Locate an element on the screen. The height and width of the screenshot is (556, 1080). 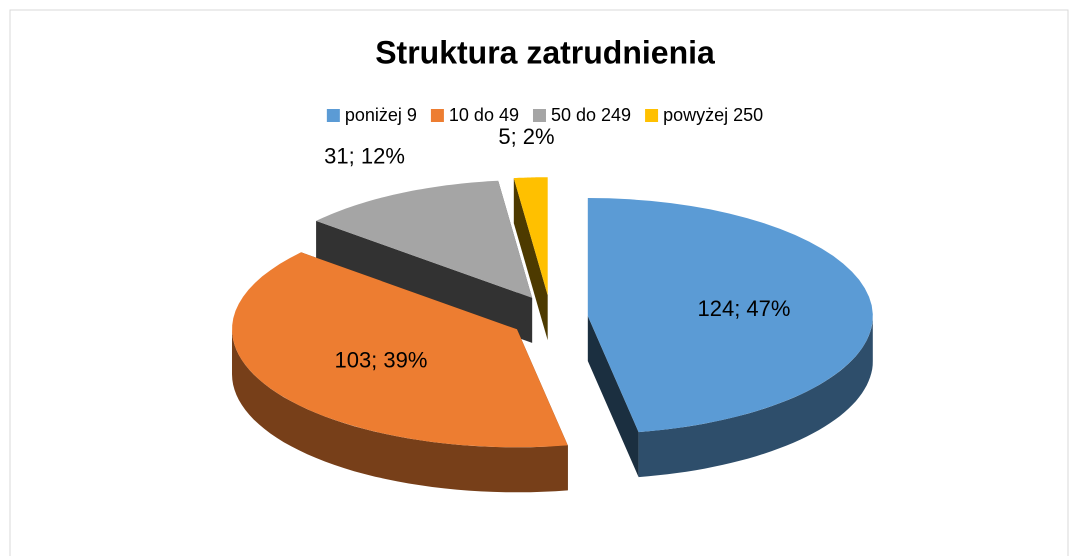
legend-label: powyżej 250 is located at coordinates (713, 115).